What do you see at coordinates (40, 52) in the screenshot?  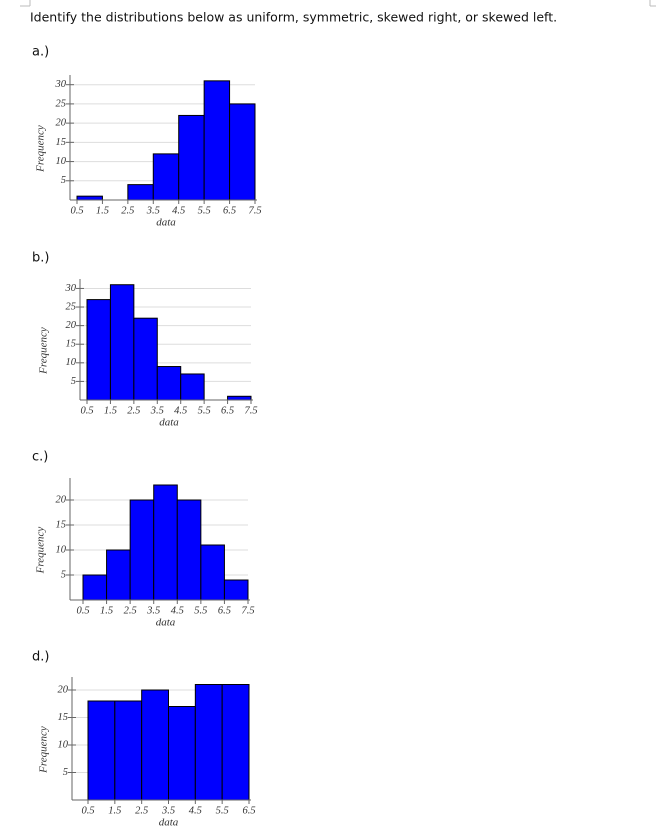 I see `part-label: a.)` at bounding box center [40, 52].